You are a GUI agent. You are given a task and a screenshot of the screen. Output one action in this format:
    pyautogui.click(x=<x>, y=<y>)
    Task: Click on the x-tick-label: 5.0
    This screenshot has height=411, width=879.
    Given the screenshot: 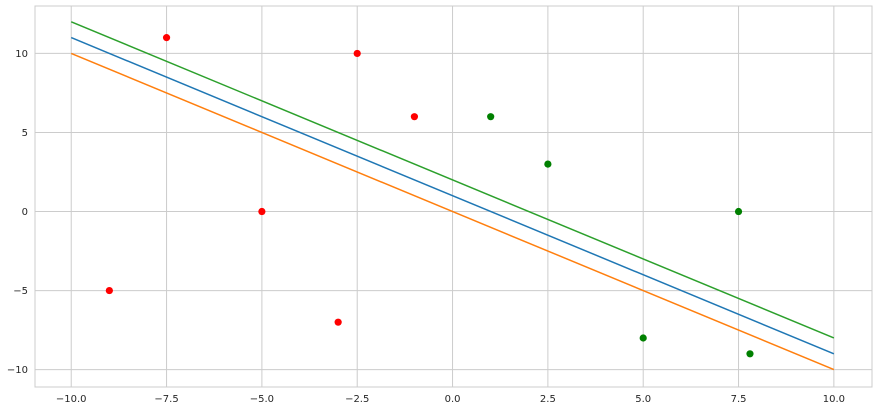 What is the action you would take?
    pyautogui.click(x=643, y=399)
    